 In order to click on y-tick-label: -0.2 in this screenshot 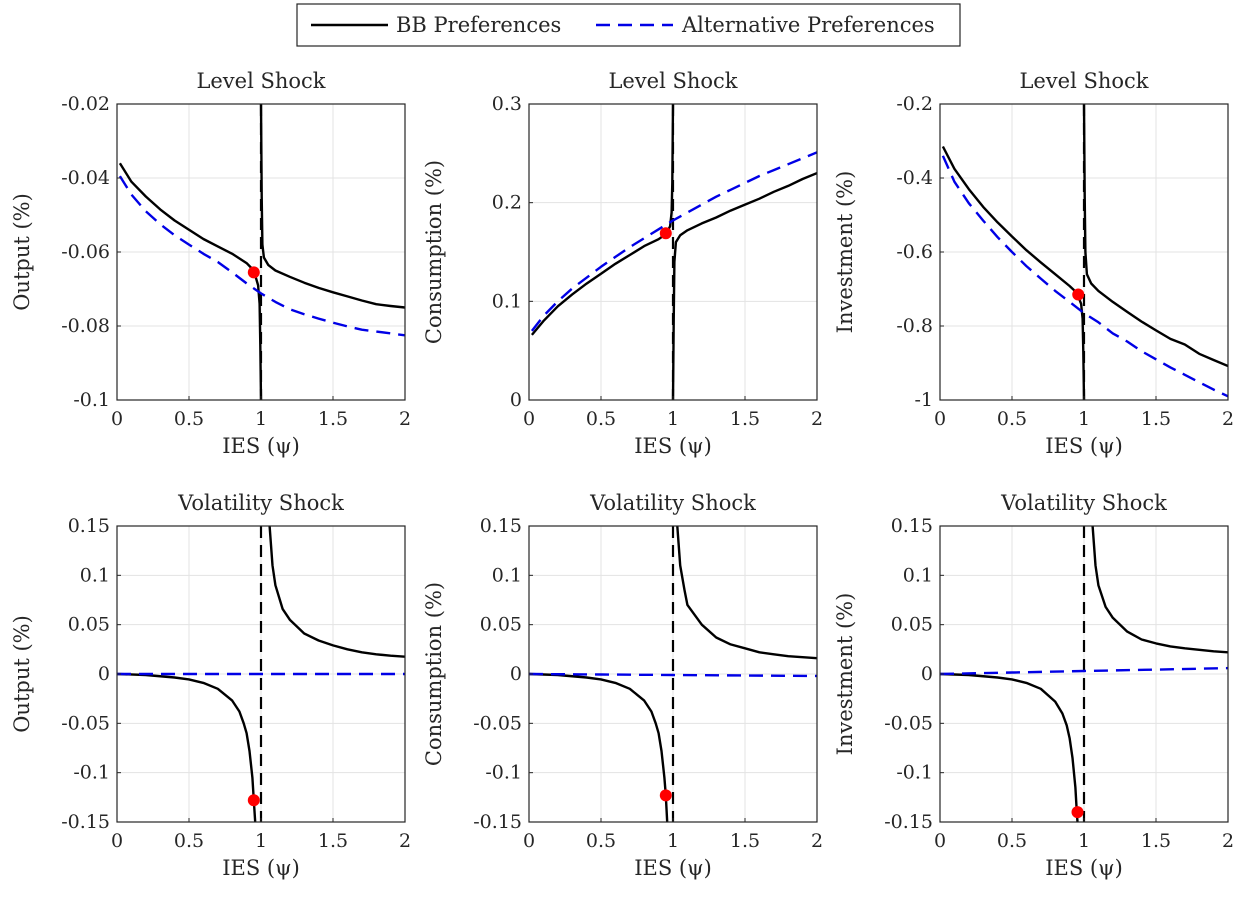, I will do `click(914, 104)`.